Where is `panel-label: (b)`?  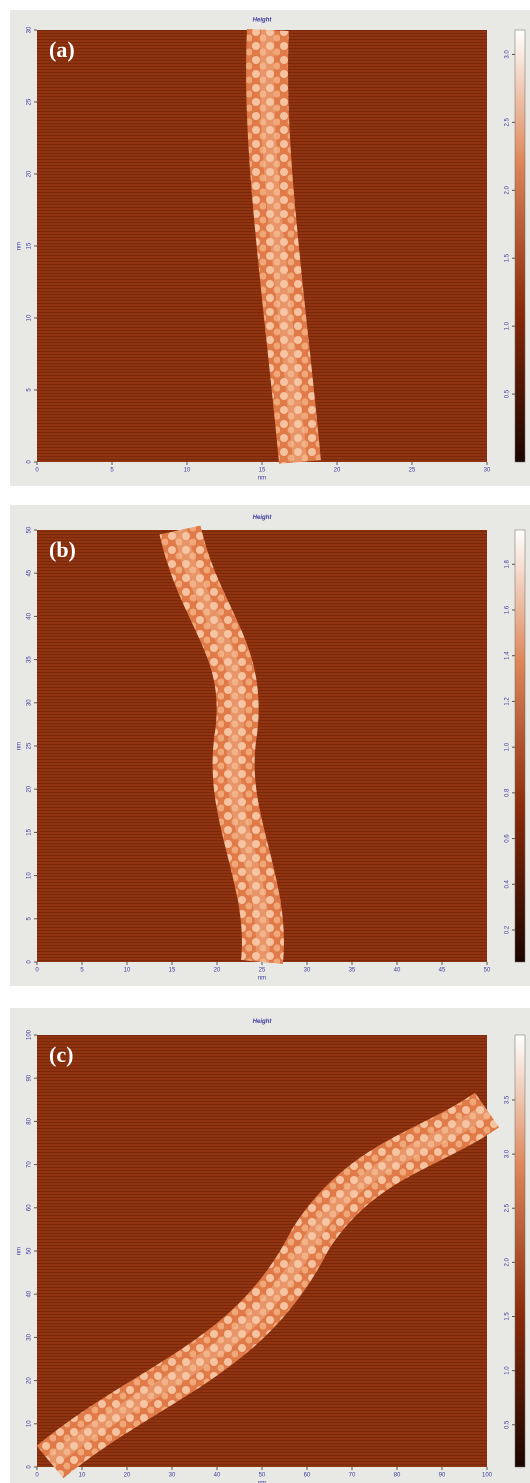
panel-label: (b) is located at coordinates (62, 549).